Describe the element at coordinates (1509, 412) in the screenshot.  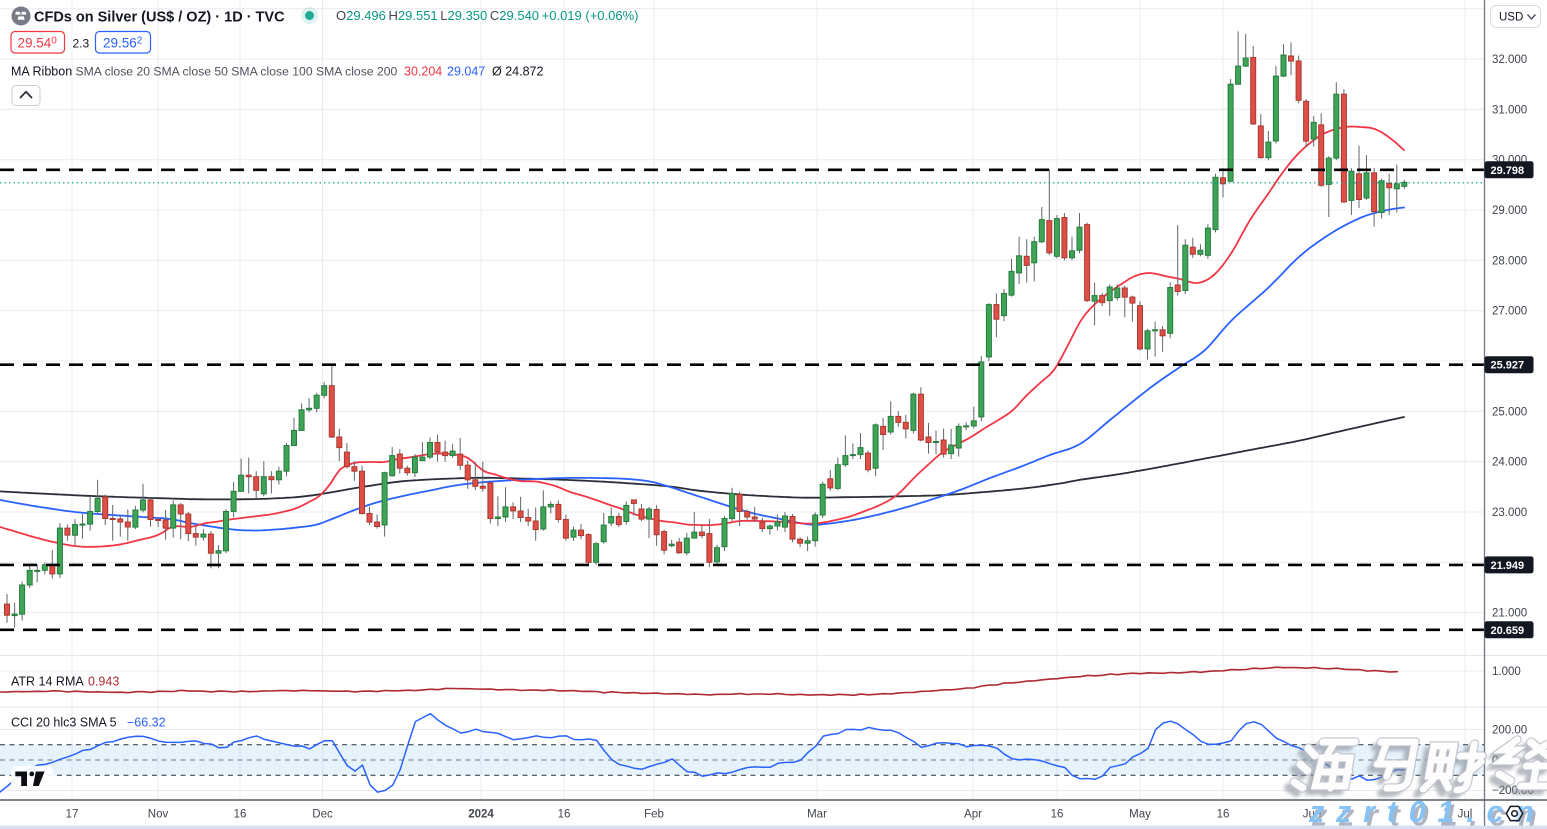
I see `svg-text: 25.000` at that location.